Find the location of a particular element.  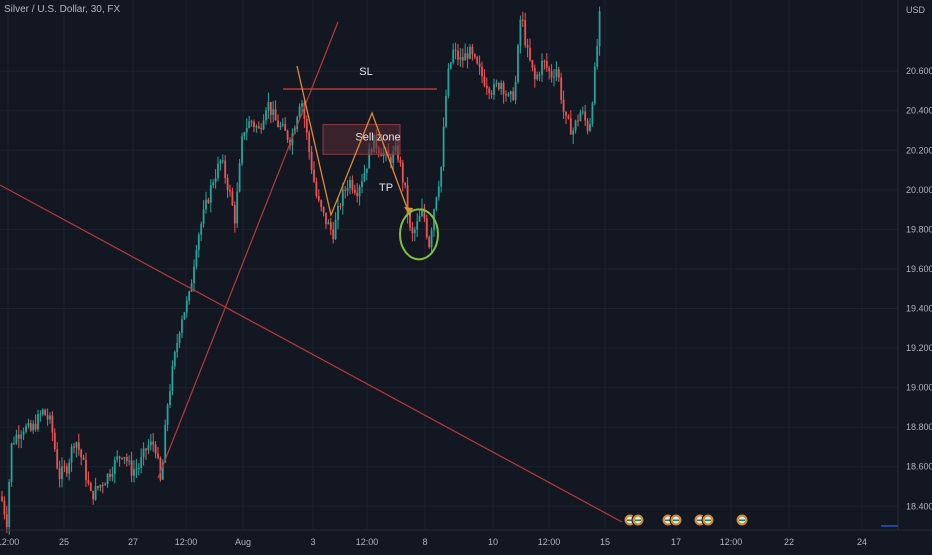

x-tick-label: 24 is located at coordinates (862, 542).